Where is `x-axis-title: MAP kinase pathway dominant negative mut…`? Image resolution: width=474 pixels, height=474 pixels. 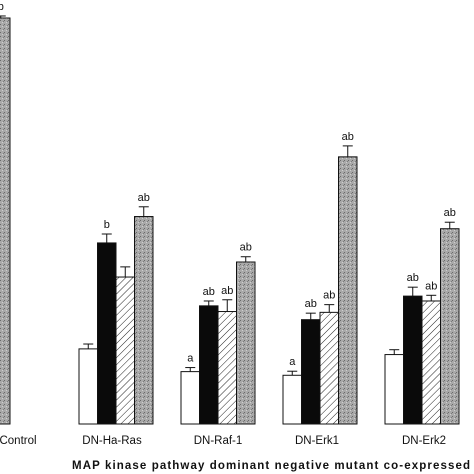
x-axis-title: MAP kinase pathway dominant negative mut… is located at coordinates (271, 466).